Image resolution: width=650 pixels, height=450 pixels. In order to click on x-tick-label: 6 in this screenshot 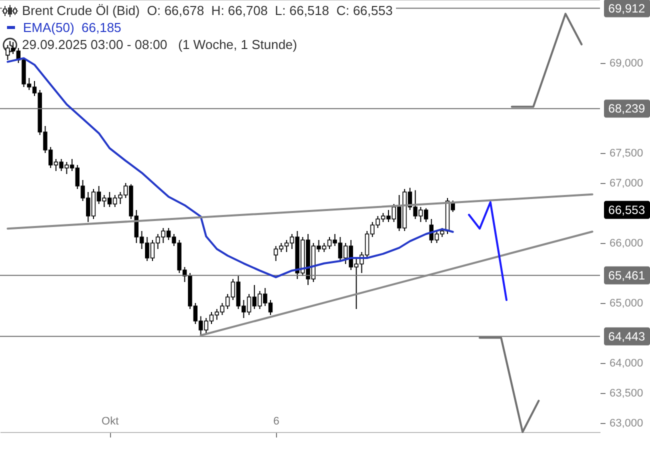, I will do `click(276, 422)`.